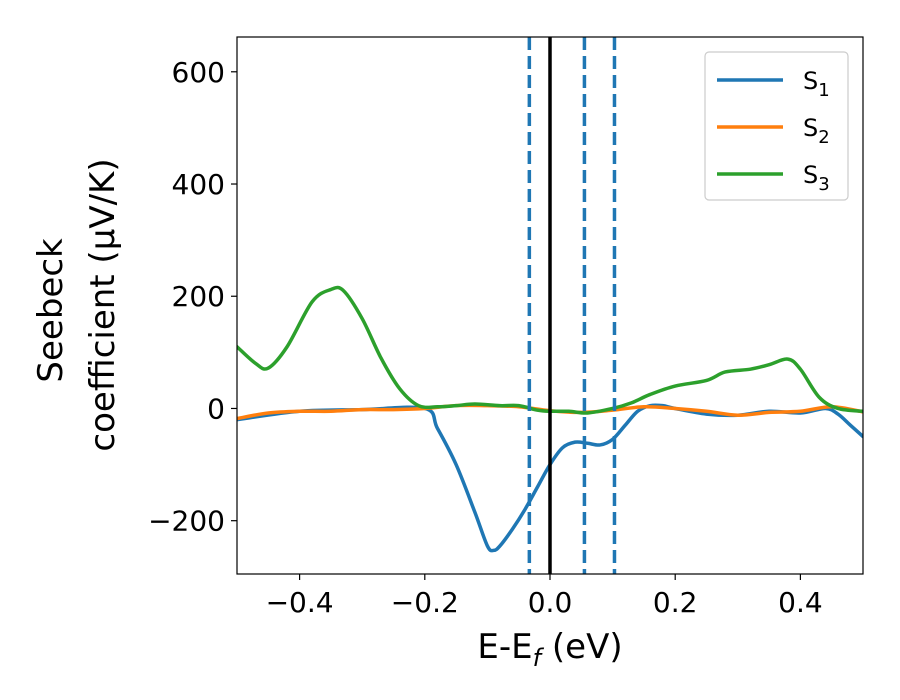  I want to click on y-axis-label: Seebeck coefficient (μV/K), so click(77, 304).